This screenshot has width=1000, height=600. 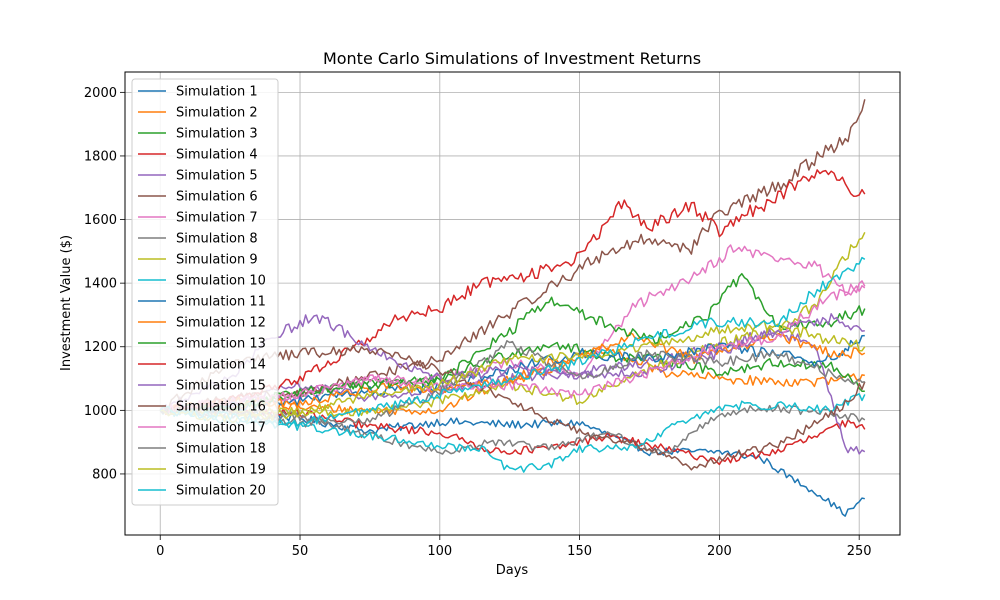 What do you see at coordinates (221, 491) in the screenshot?
I see `legend-label-20: Simulation 20` at bounding box center [221, 491].